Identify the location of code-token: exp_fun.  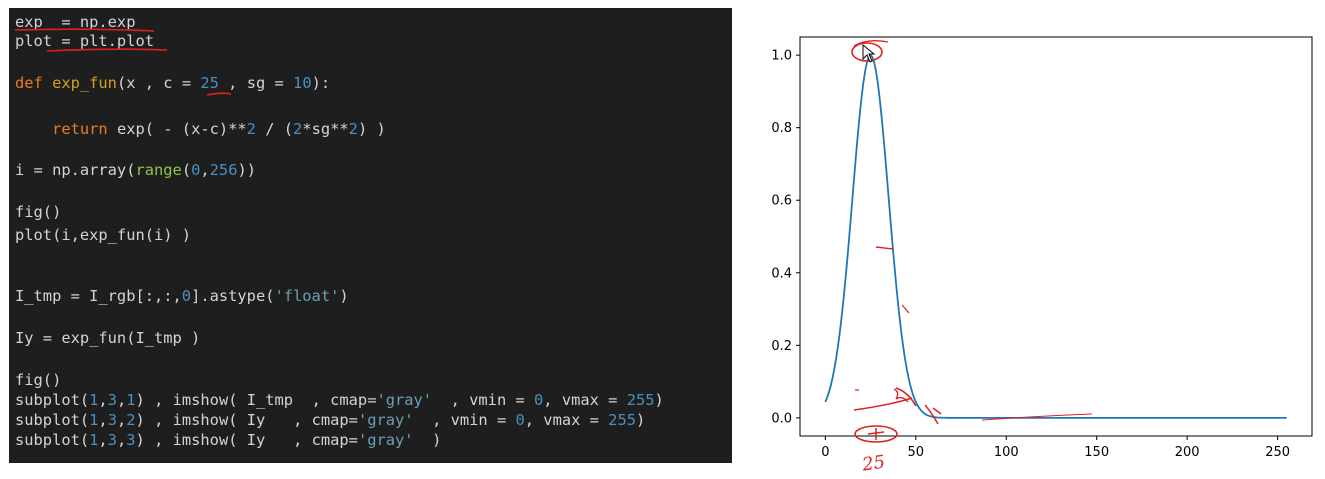
(84, 83).